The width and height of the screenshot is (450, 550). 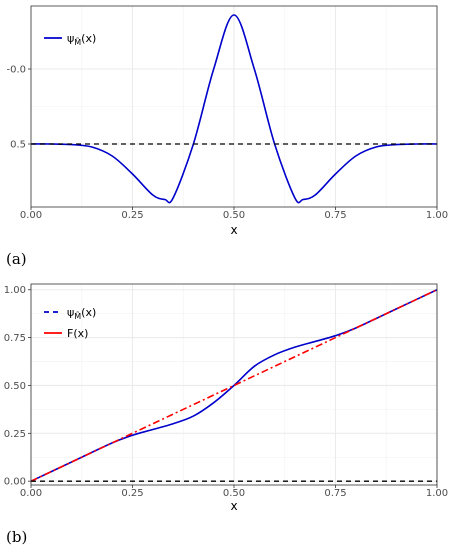 I want to click on panel-b-label: (b), so click(x=17, y=537).